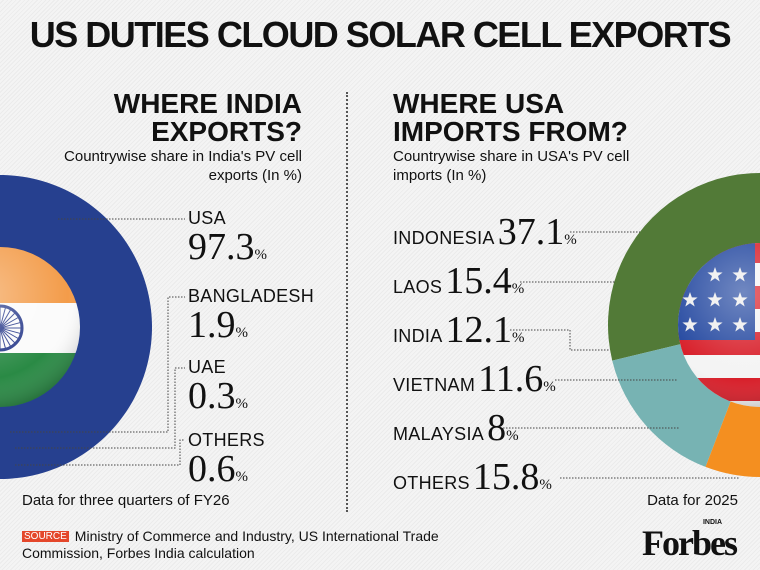 Image resolution: width=760 pixels, height=570 pixels. Describe the element at coordinates (212, 325) in the screenshot. I see `value-label: 1.9` at that location.